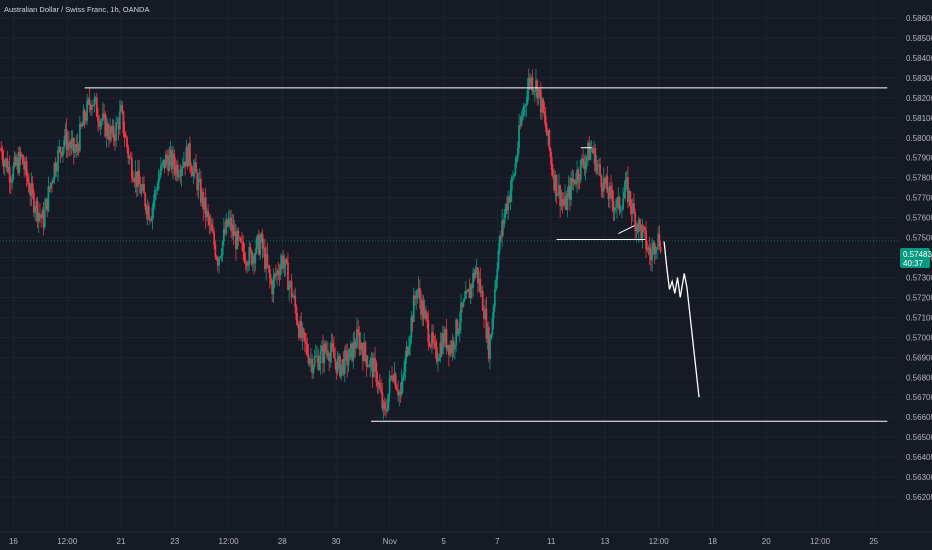 The image size is (932, 550). What do you see at coordinates (681, 319) in the screenshot?
I see `projection-path` at bounding box center [681, 319].